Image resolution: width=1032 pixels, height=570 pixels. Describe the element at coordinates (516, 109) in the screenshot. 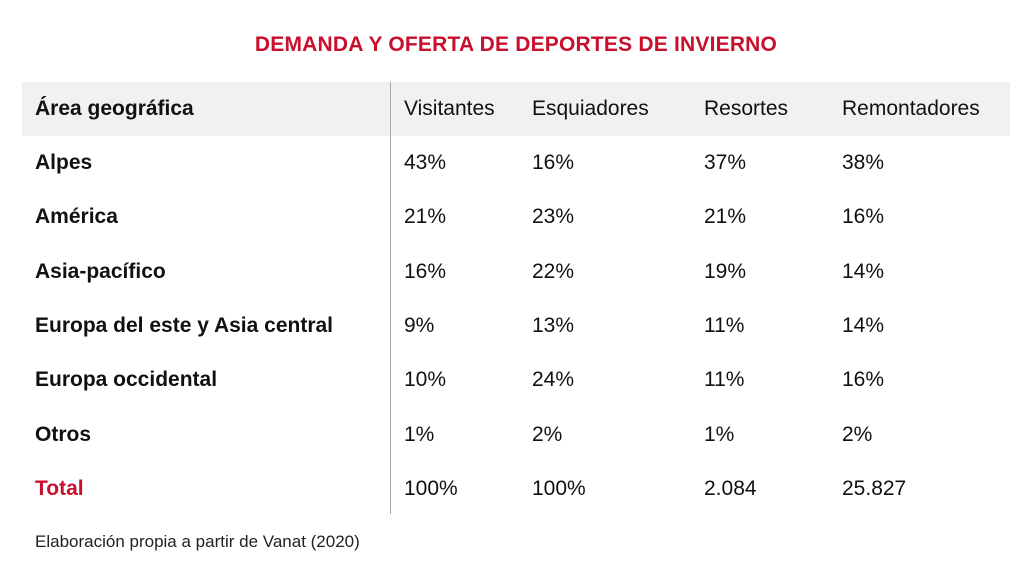

I see `header-background` at that location.